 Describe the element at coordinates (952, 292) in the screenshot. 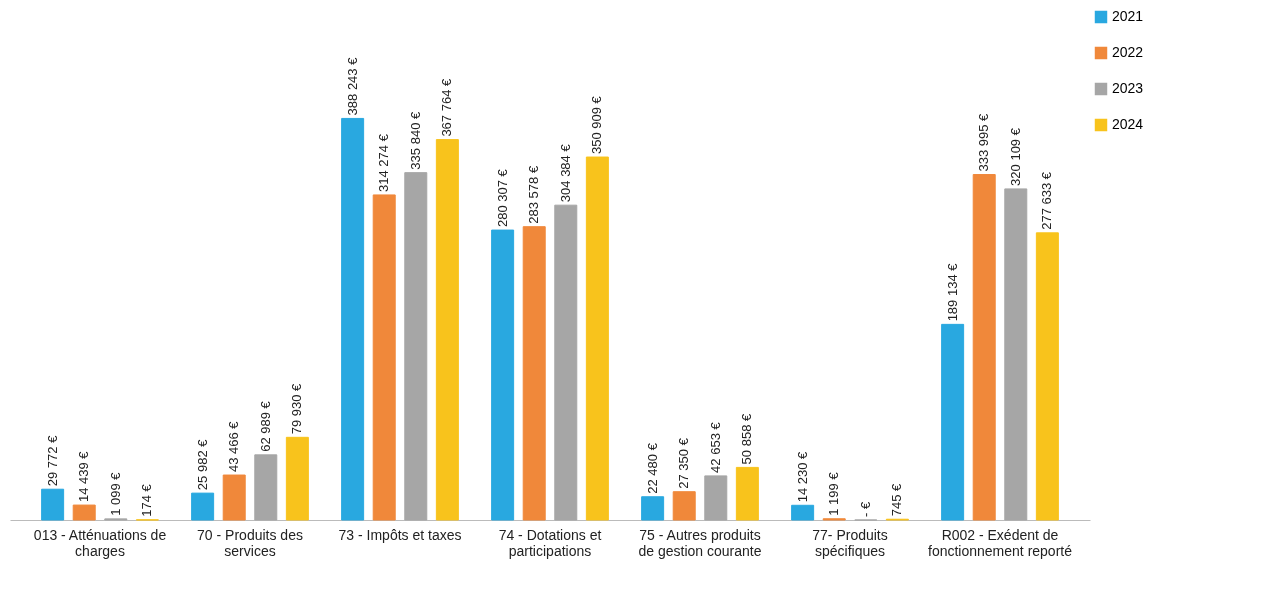

I see `data-label: 189 134 €` at that location.